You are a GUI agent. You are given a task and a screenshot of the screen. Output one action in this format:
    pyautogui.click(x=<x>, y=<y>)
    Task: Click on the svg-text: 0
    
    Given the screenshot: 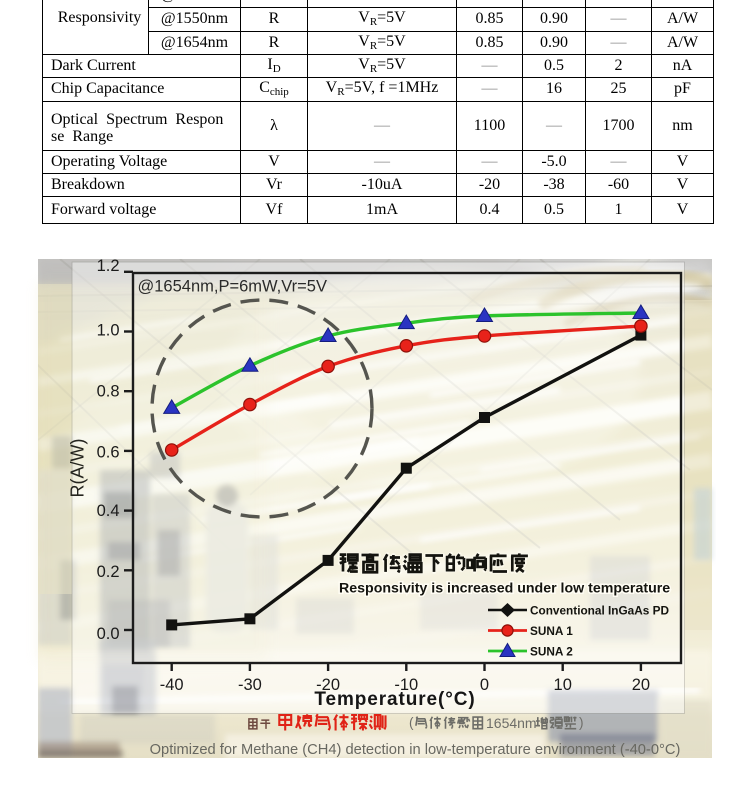 What is the action you would take?
    pyautogui.click(x=484, y=685)
    